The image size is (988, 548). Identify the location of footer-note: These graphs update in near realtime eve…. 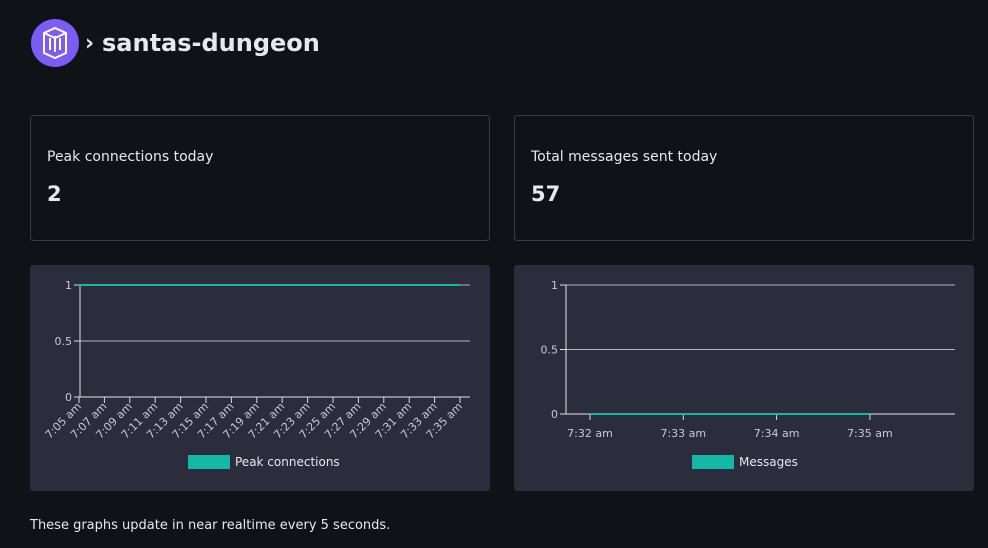
(209, 525).